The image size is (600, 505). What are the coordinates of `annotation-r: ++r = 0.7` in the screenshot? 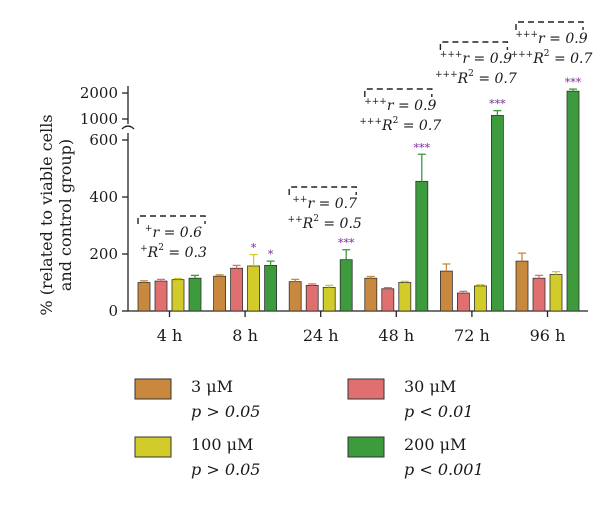 It's located at (324, 203).